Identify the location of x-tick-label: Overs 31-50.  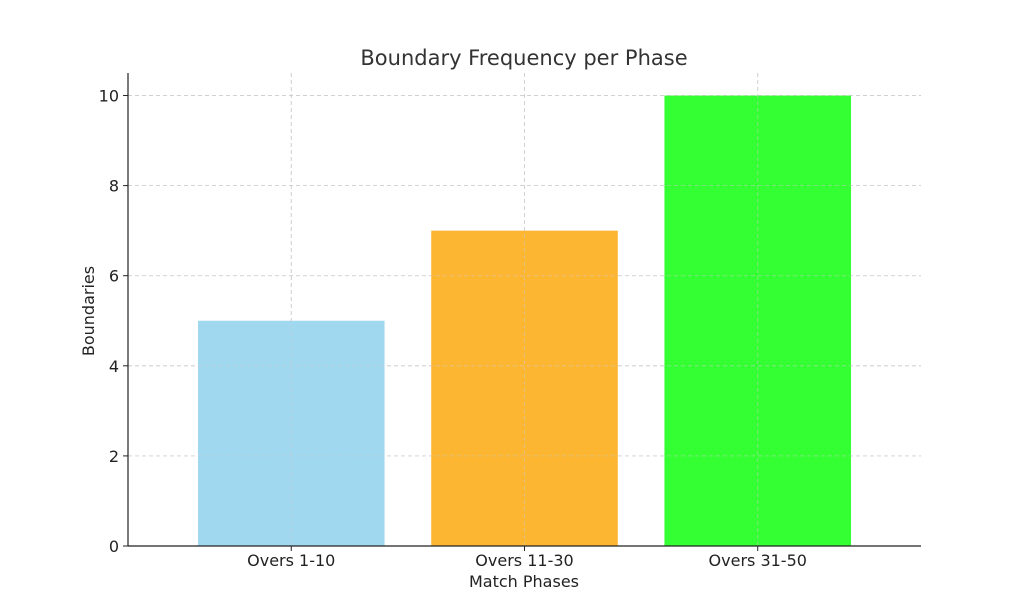
(758, 560).